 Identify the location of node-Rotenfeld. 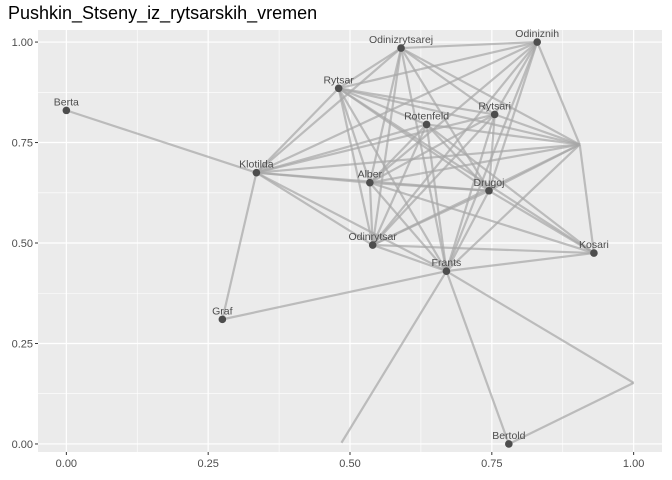
(426, 124).